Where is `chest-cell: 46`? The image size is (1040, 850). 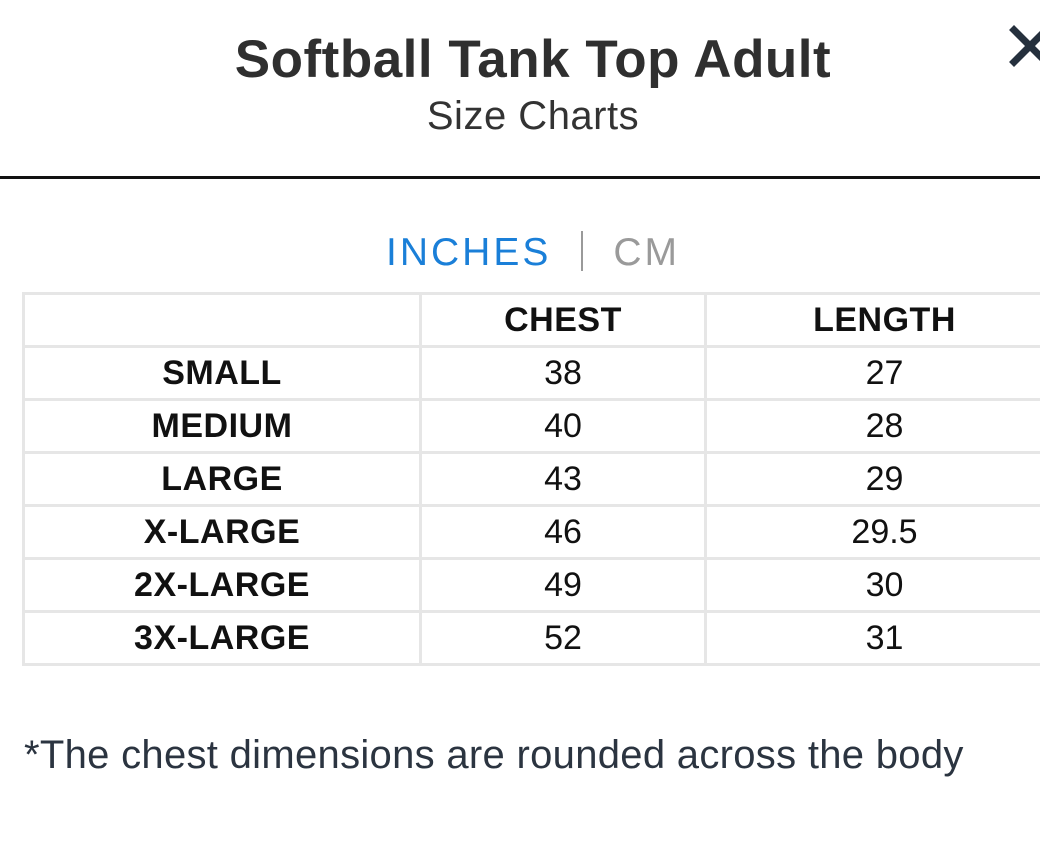 chest-cell: 46 is located at coordinates (563, 532).